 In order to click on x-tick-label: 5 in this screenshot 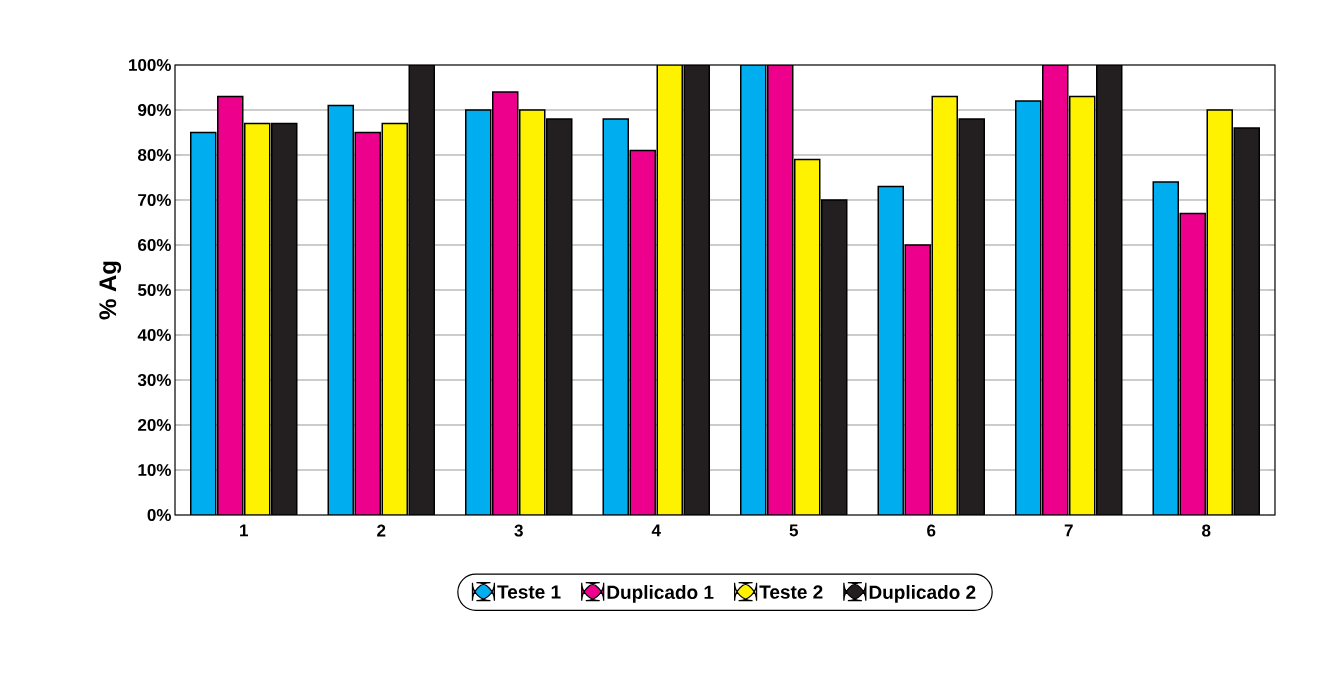, I will do `click(793, 530)`.